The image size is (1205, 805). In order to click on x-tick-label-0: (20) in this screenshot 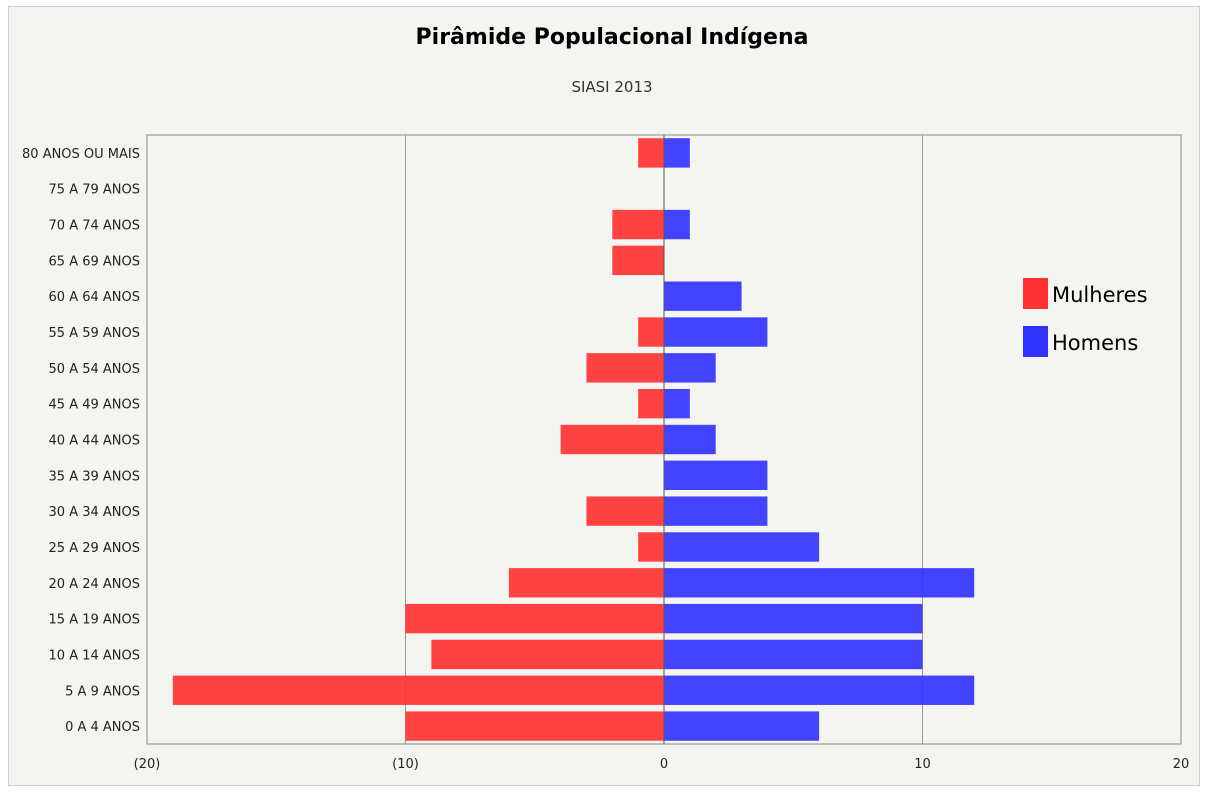, I will do `click(147, 764)`.